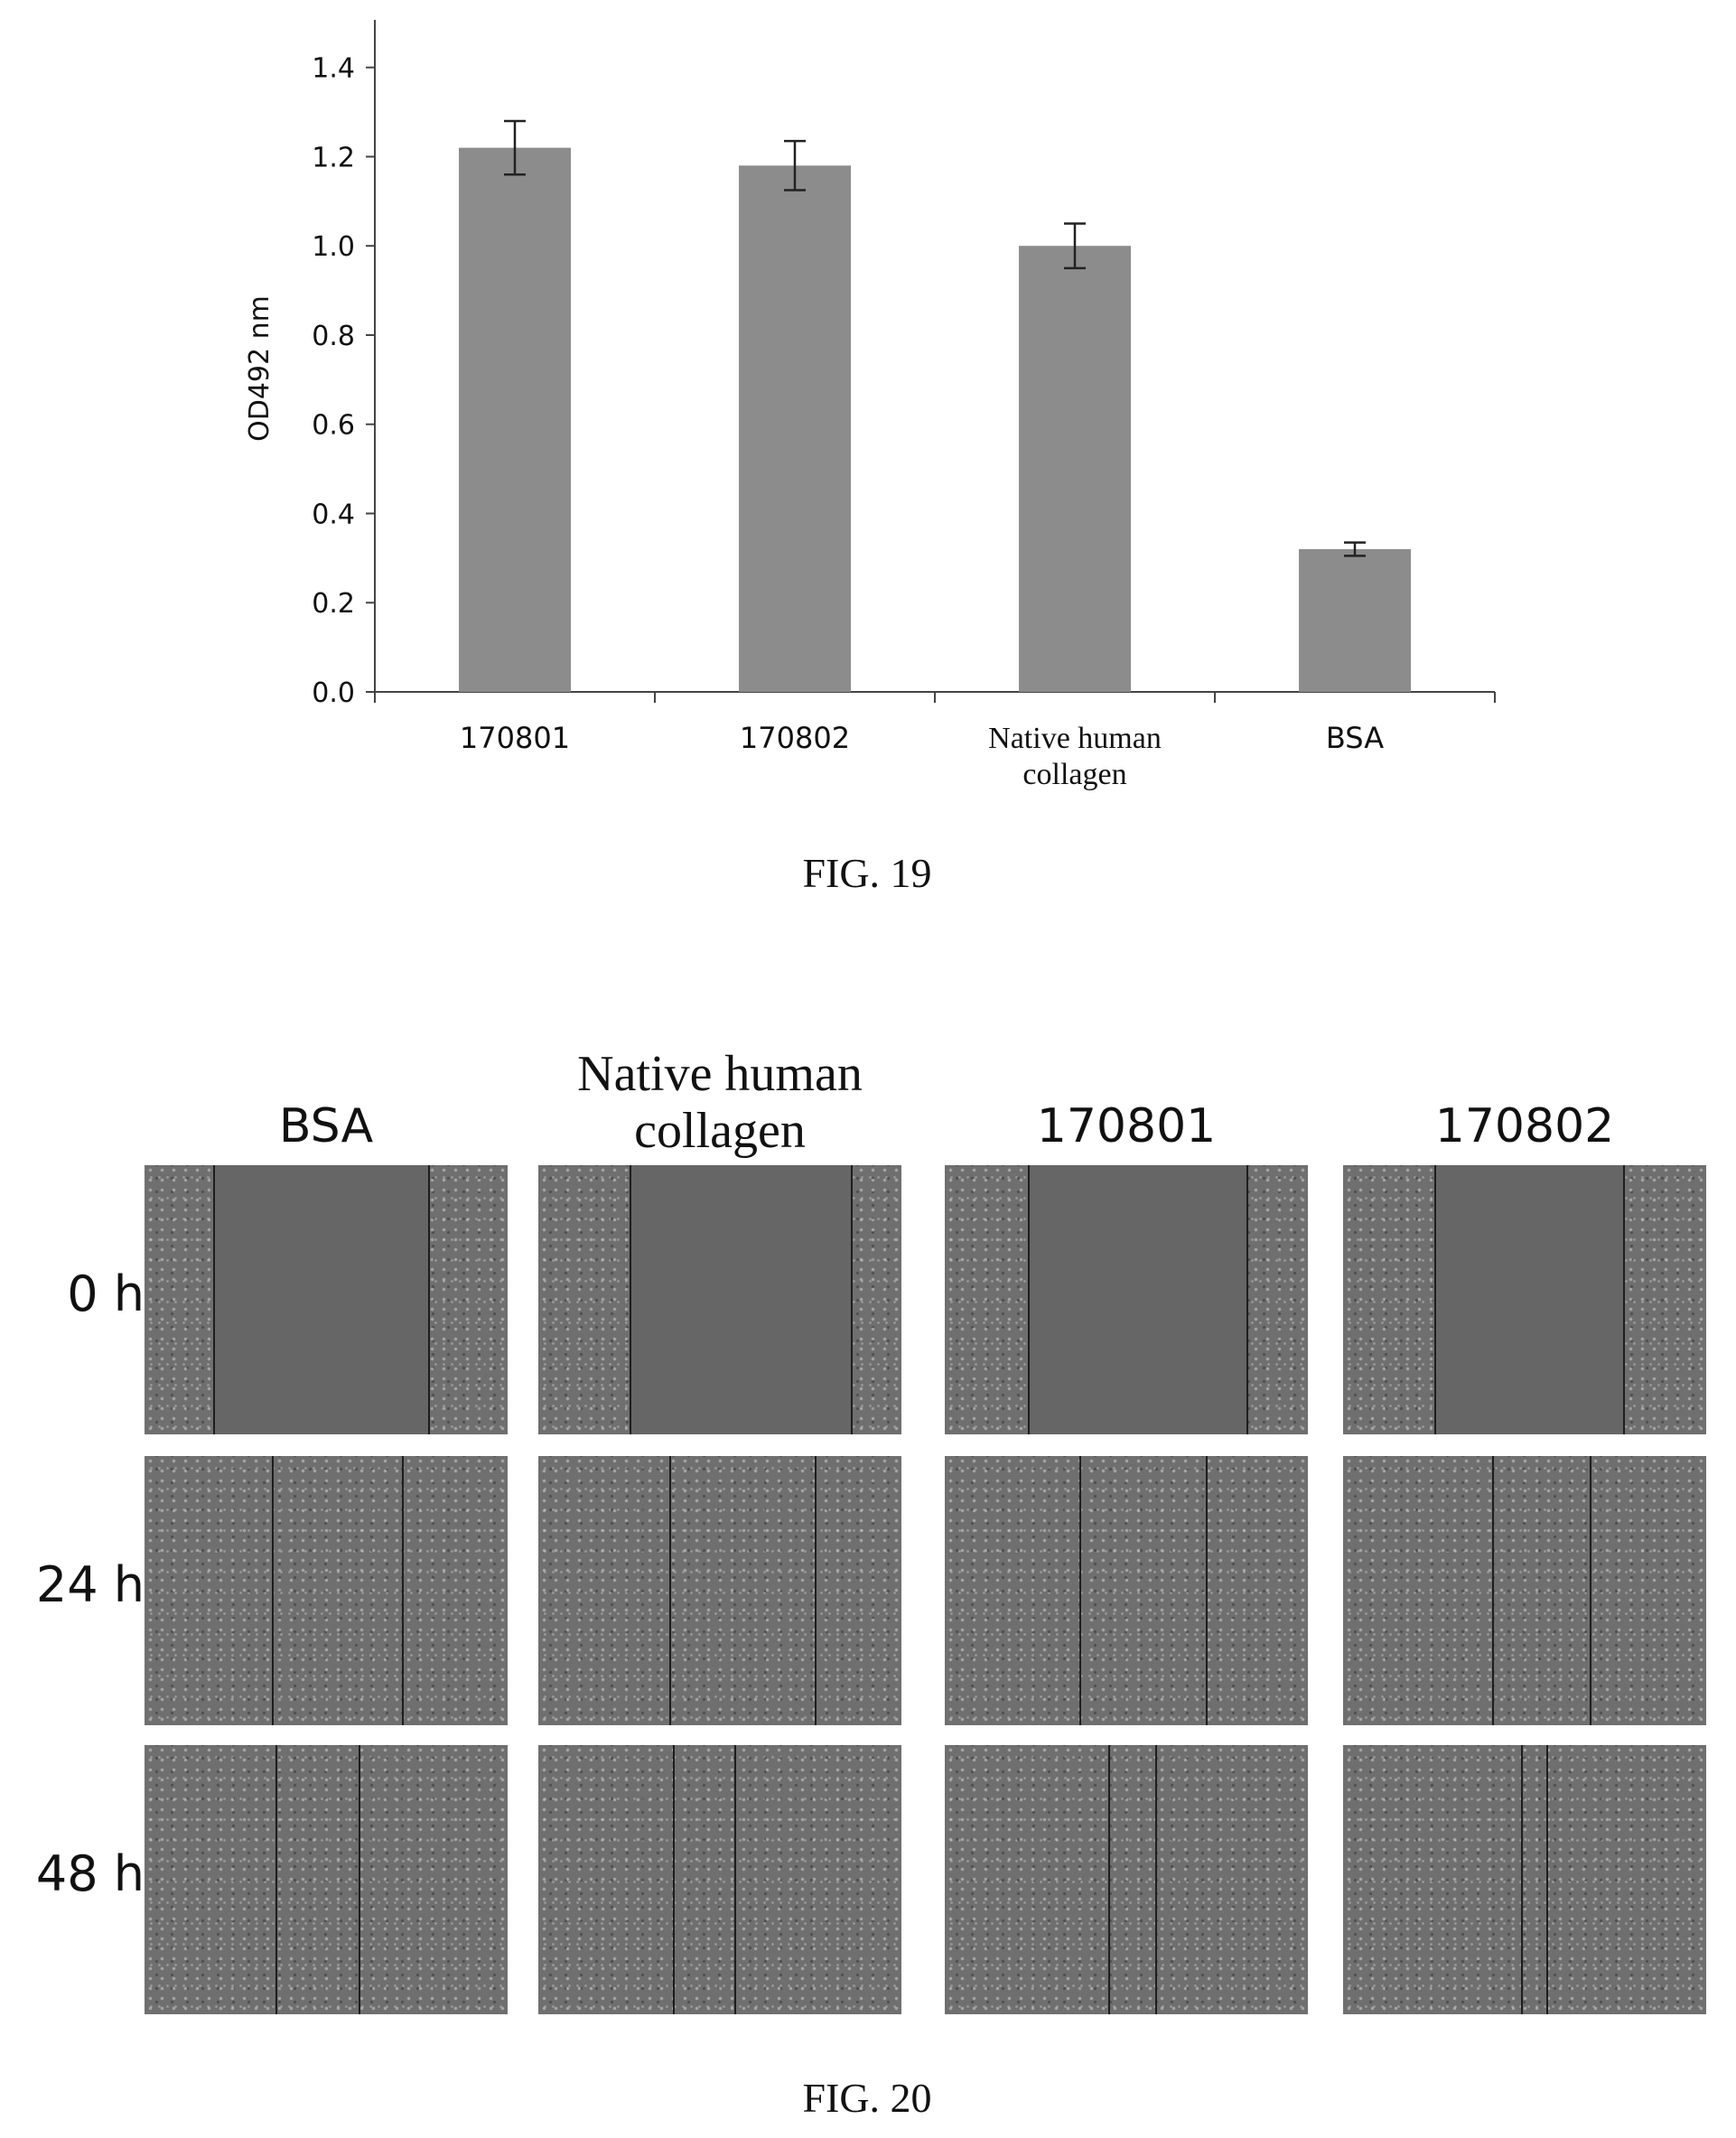  Describe the element at coordinates (333, 337) in the screenshot. I see `y-tick-label: 0.8` at that location.